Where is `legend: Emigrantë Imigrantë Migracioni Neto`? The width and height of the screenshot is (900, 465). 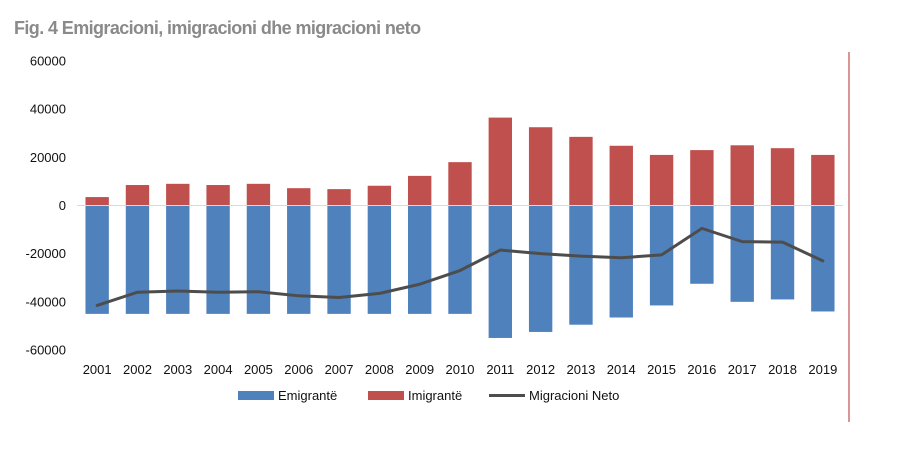
legend: Emigrantë Imigrantë Migracioni Neto is located at coordinates (428, 395).